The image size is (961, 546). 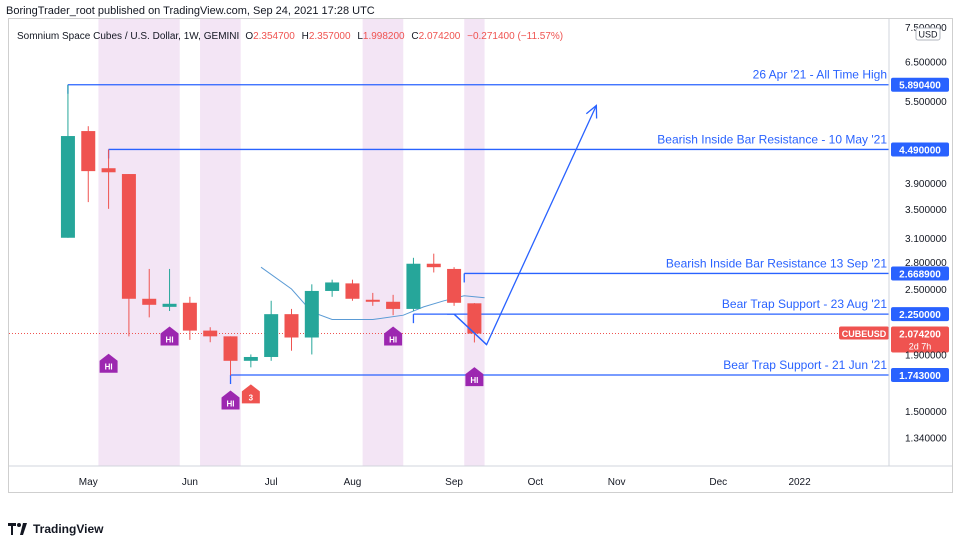 I want to click on c-value: 2.074200, so click(x=440, y=36).